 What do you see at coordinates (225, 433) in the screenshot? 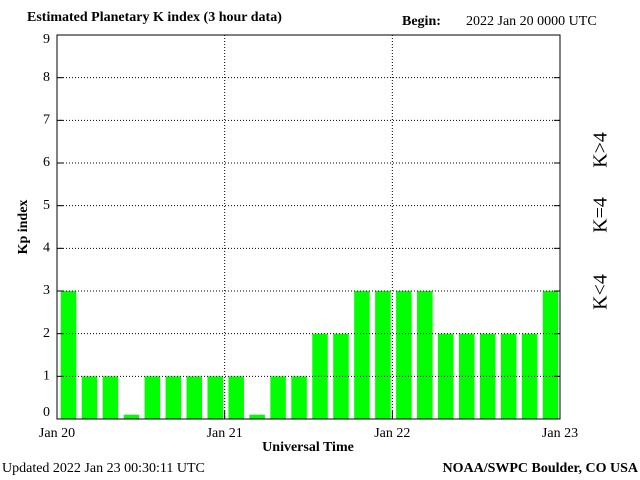
I see `x-tick-label: Jan 21` at bounding box center [225, 433].